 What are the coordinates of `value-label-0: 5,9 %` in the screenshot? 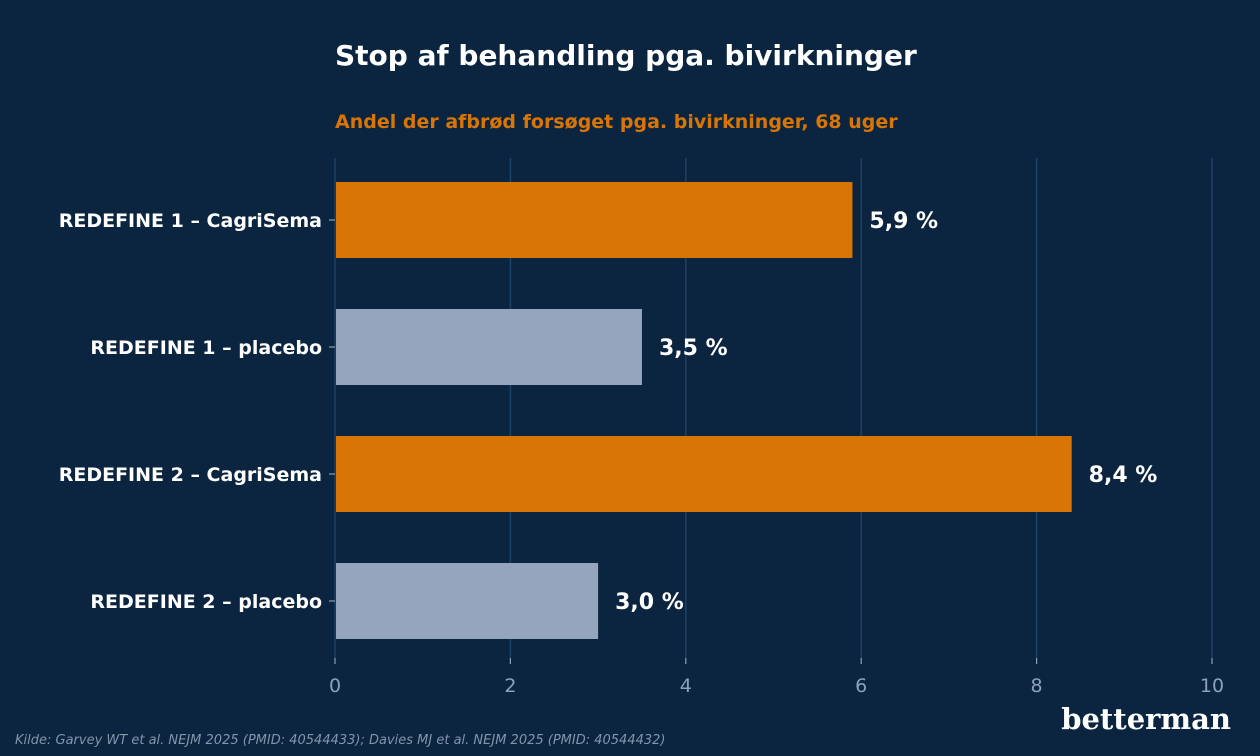 It's located at (903, 221).